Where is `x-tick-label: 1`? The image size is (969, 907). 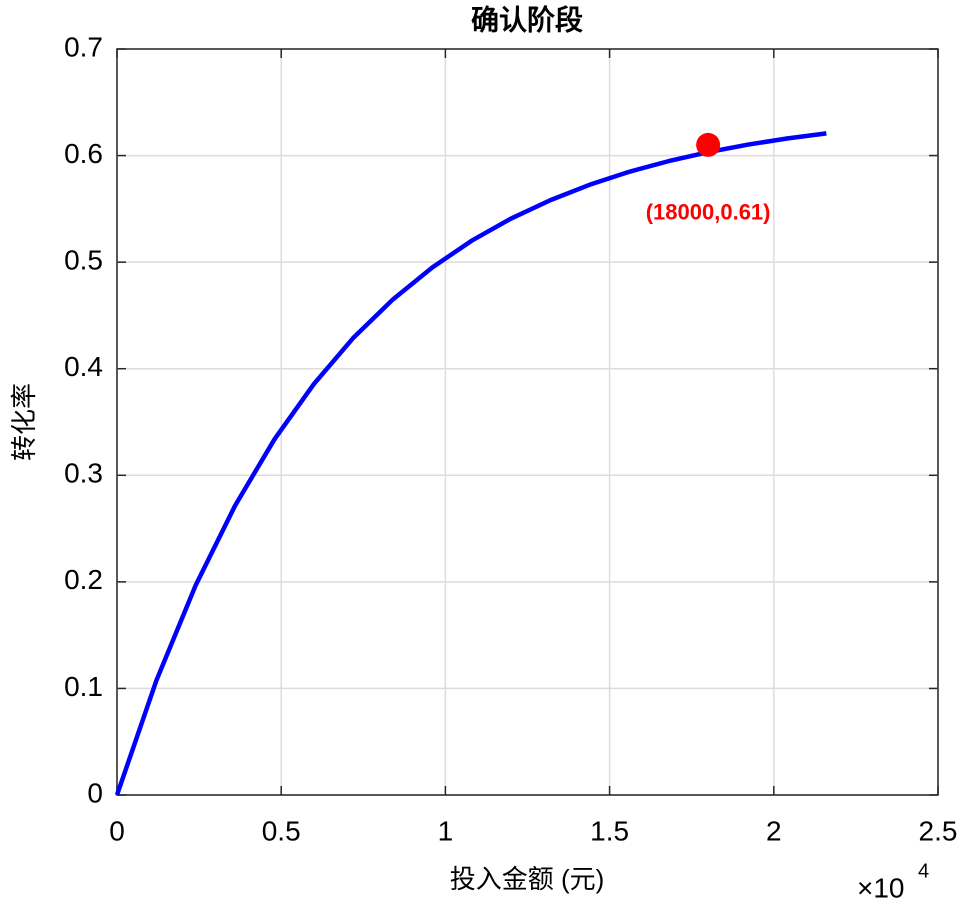
x-tick-label: 1 is located at coordinates (446, 830).